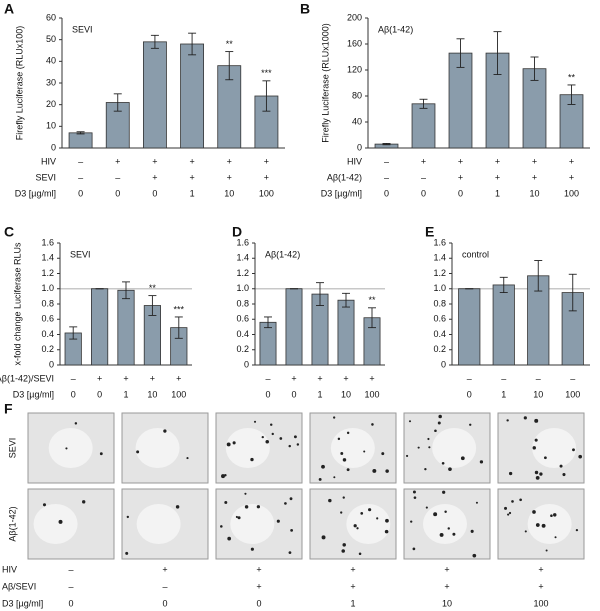  What do you see at coordinates (179, 309) in the screenshot?
I see `significance: ***` at bounding box center [179, 309].